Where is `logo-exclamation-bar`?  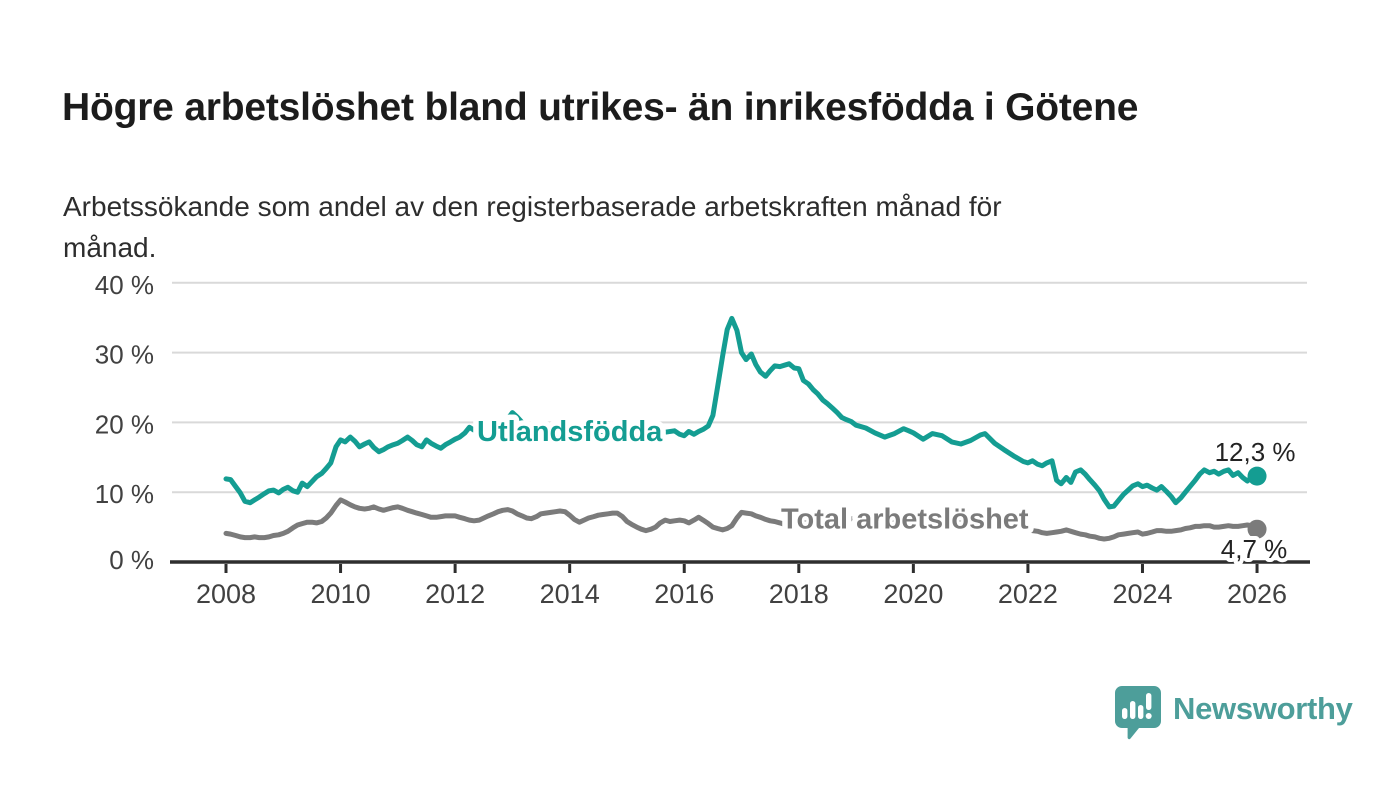
logo-exclamation-bar is located at coordinates (1149, 701).